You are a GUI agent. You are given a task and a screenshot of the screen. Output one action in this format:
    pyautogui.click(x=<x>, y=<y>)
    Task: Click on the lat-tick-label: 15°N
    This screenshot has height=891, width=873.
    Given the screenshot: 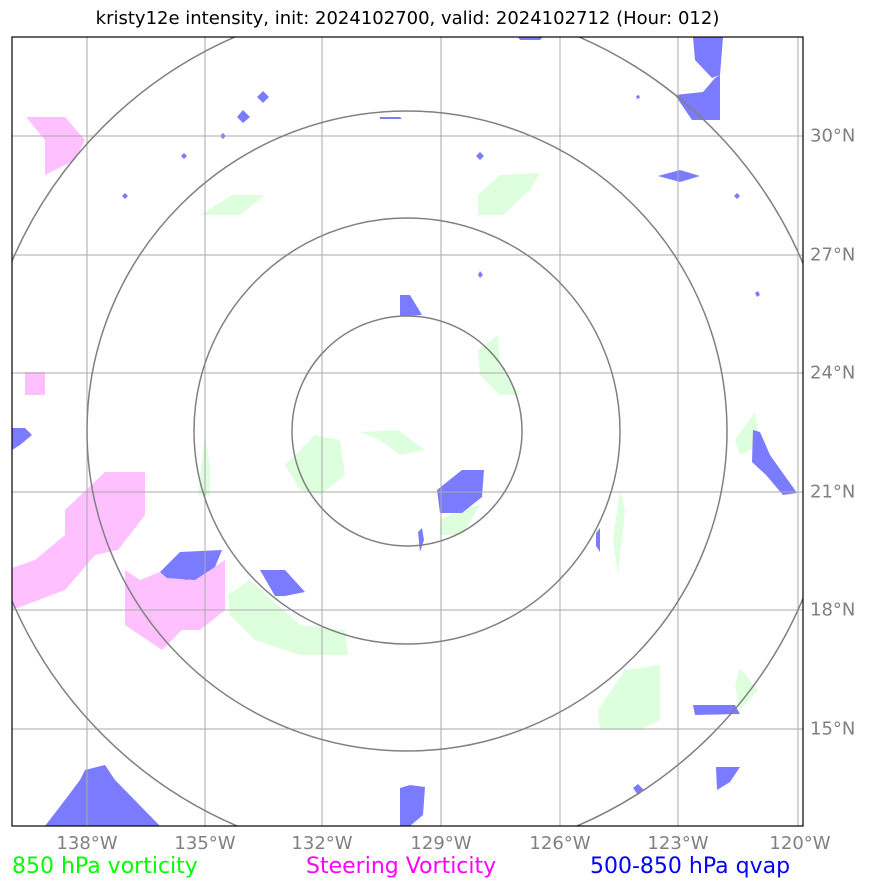 What is the action you would take?
    pyautogui.click(x=833, y=729)
    